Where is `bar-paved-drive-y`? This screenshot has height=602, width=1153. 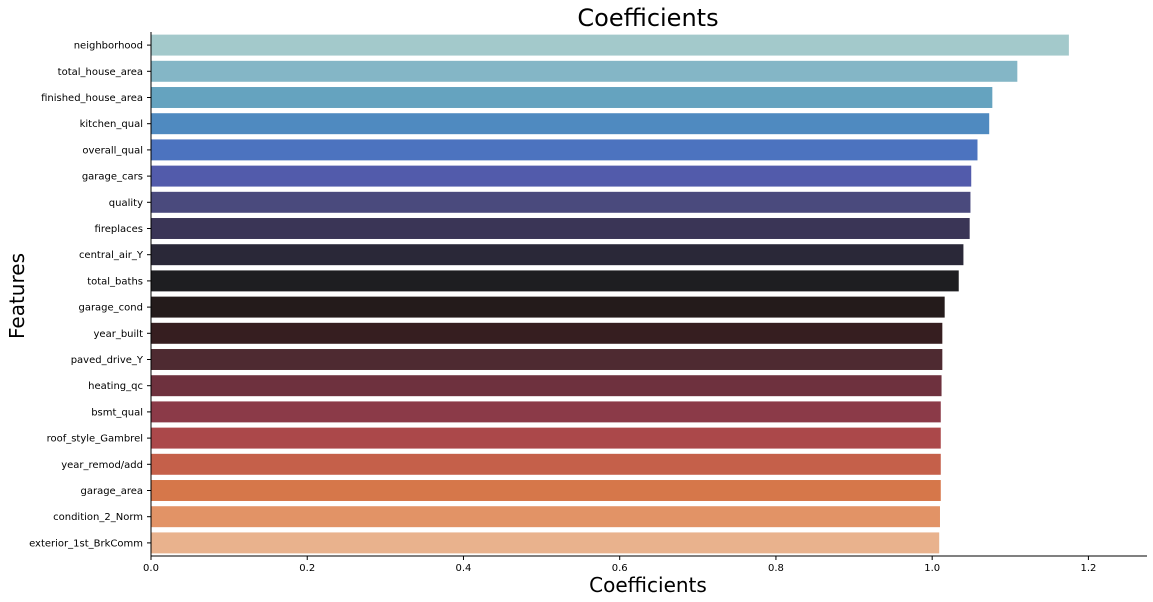 bar-paved-drive-y is located at coordinates (547, 359).